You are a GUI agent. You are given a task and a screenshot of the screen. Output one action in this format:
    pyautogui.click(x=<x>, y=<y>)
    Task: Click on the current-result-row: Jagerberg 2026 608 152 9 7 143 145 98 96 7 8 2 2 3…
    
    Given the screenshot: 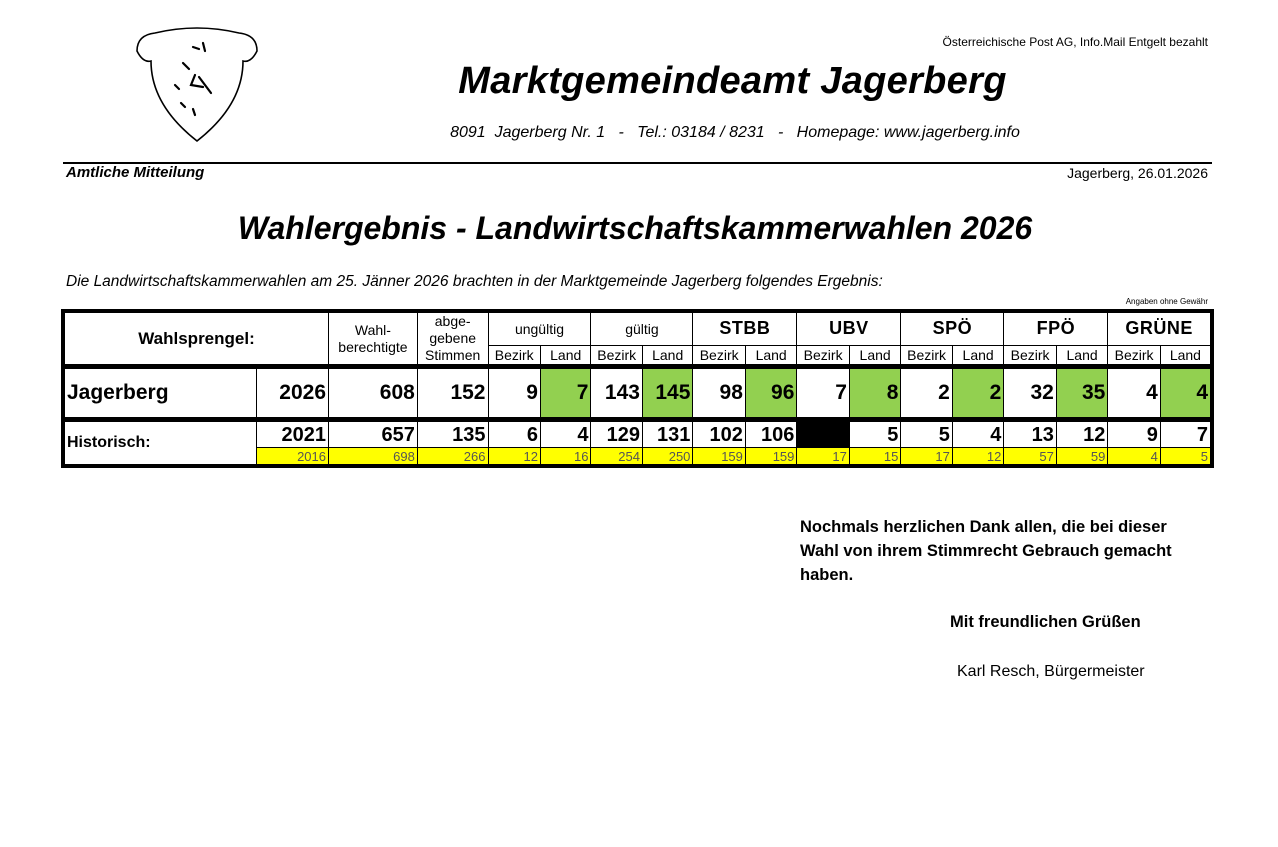 What is the action you would take?
    pyautogui.click(x=637, y=393)
    